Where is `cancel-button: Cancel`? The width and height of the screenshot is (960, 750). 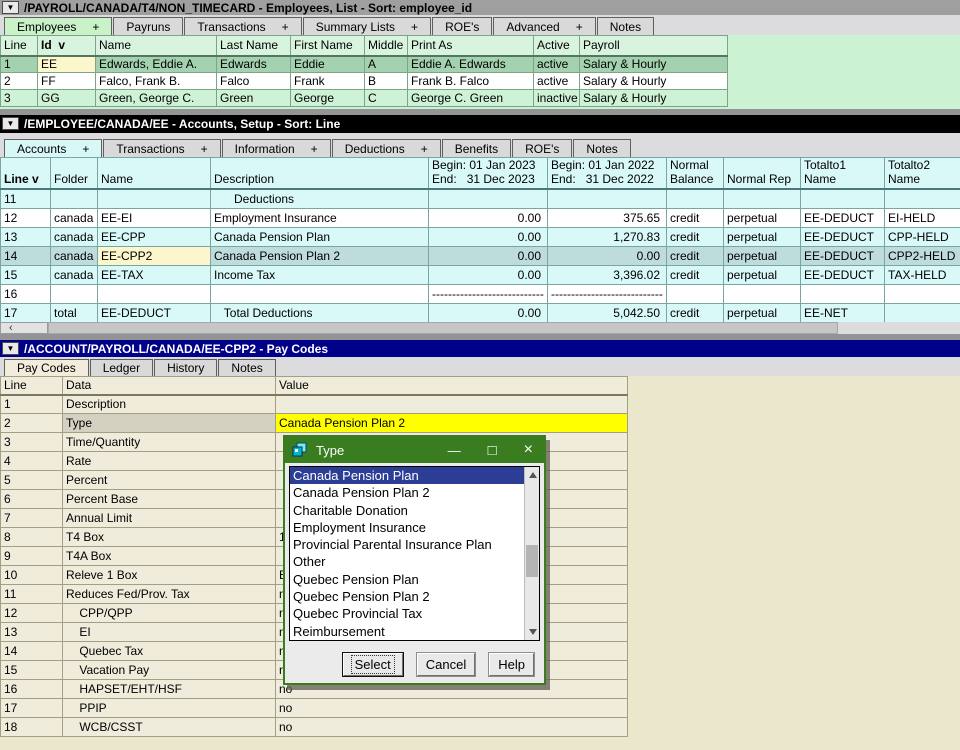 cancel-button: Cancel is located at coordinates (446, 664).